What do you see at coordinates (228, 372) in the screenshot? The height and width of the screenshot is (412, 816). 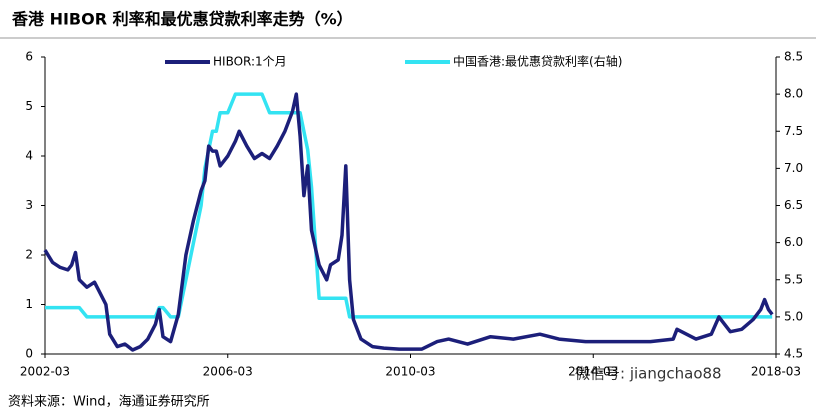 I see `x-tick-label: 2006-03` at bounding box center [228, 372].